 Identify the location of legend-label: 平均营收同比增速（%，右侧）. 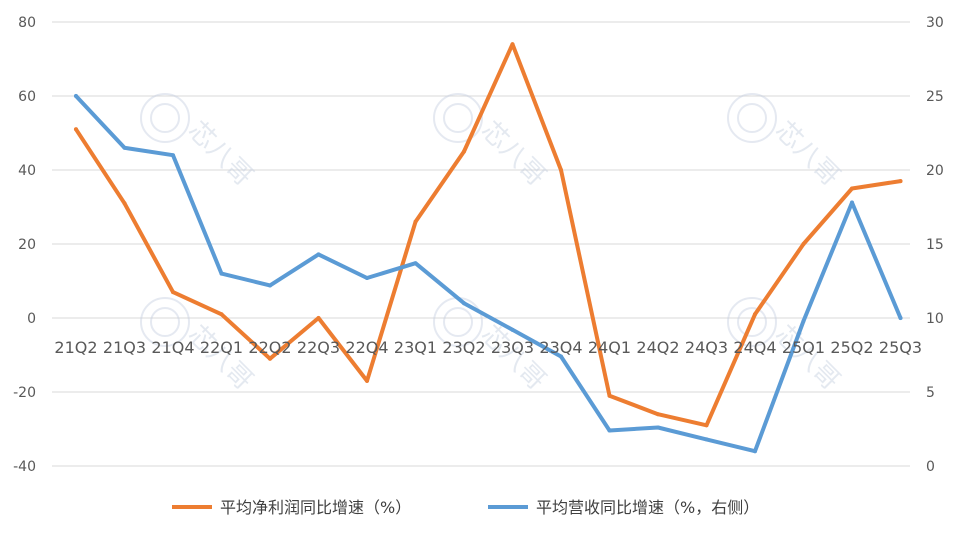
(647, 507).